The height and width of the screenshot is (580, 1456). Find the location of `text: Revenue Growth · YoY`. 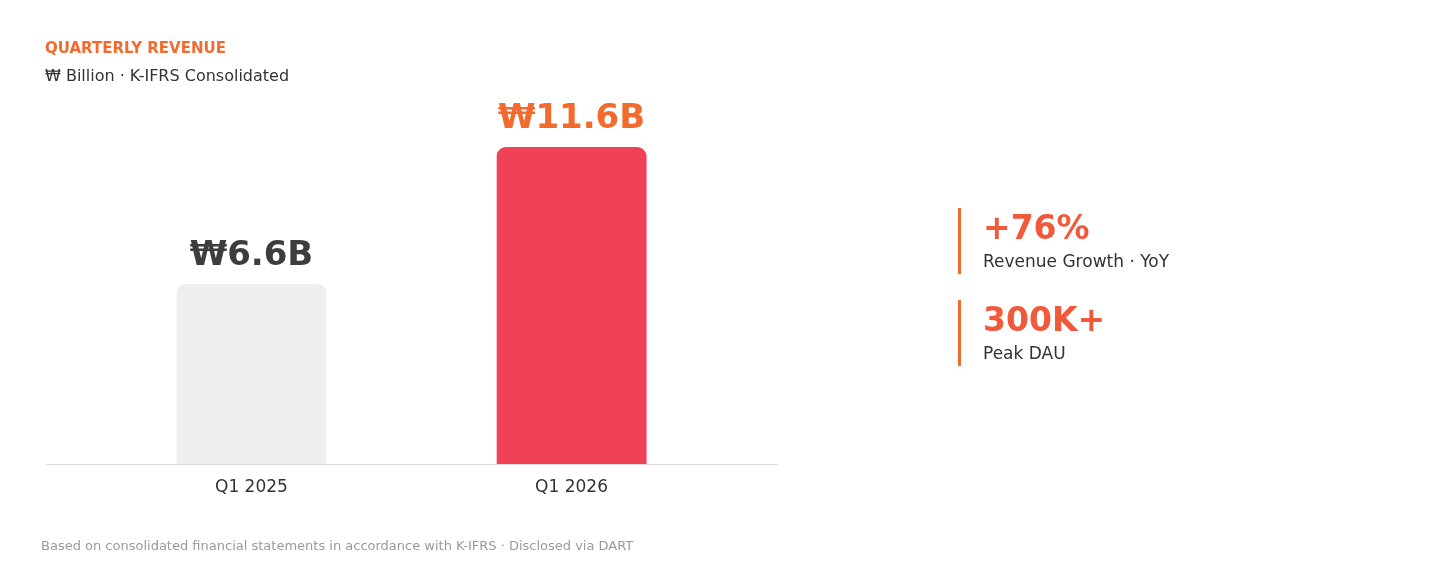

text: Revenue Growth · YoY is located at coordinates (1076, 261).